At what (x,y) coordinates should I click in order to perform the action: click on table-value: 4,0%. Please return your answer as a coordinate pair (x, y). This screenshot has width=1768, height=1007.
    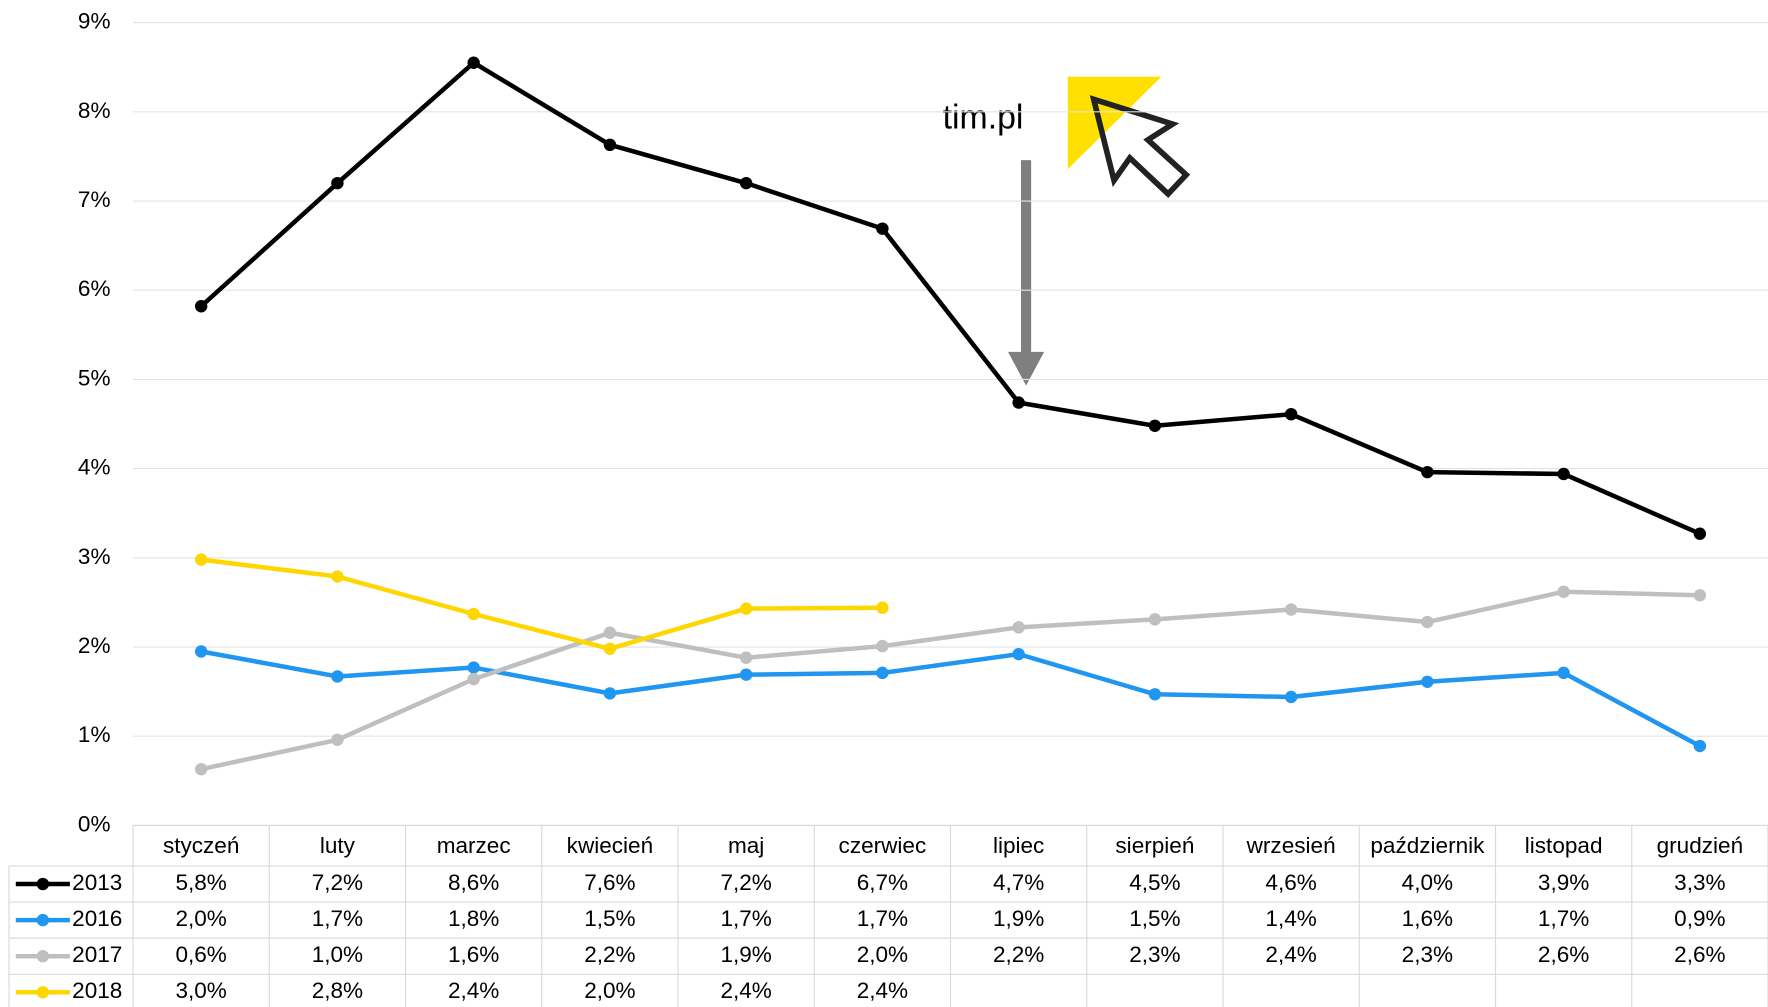
    Looking at the image, I should click on (1427, 882).